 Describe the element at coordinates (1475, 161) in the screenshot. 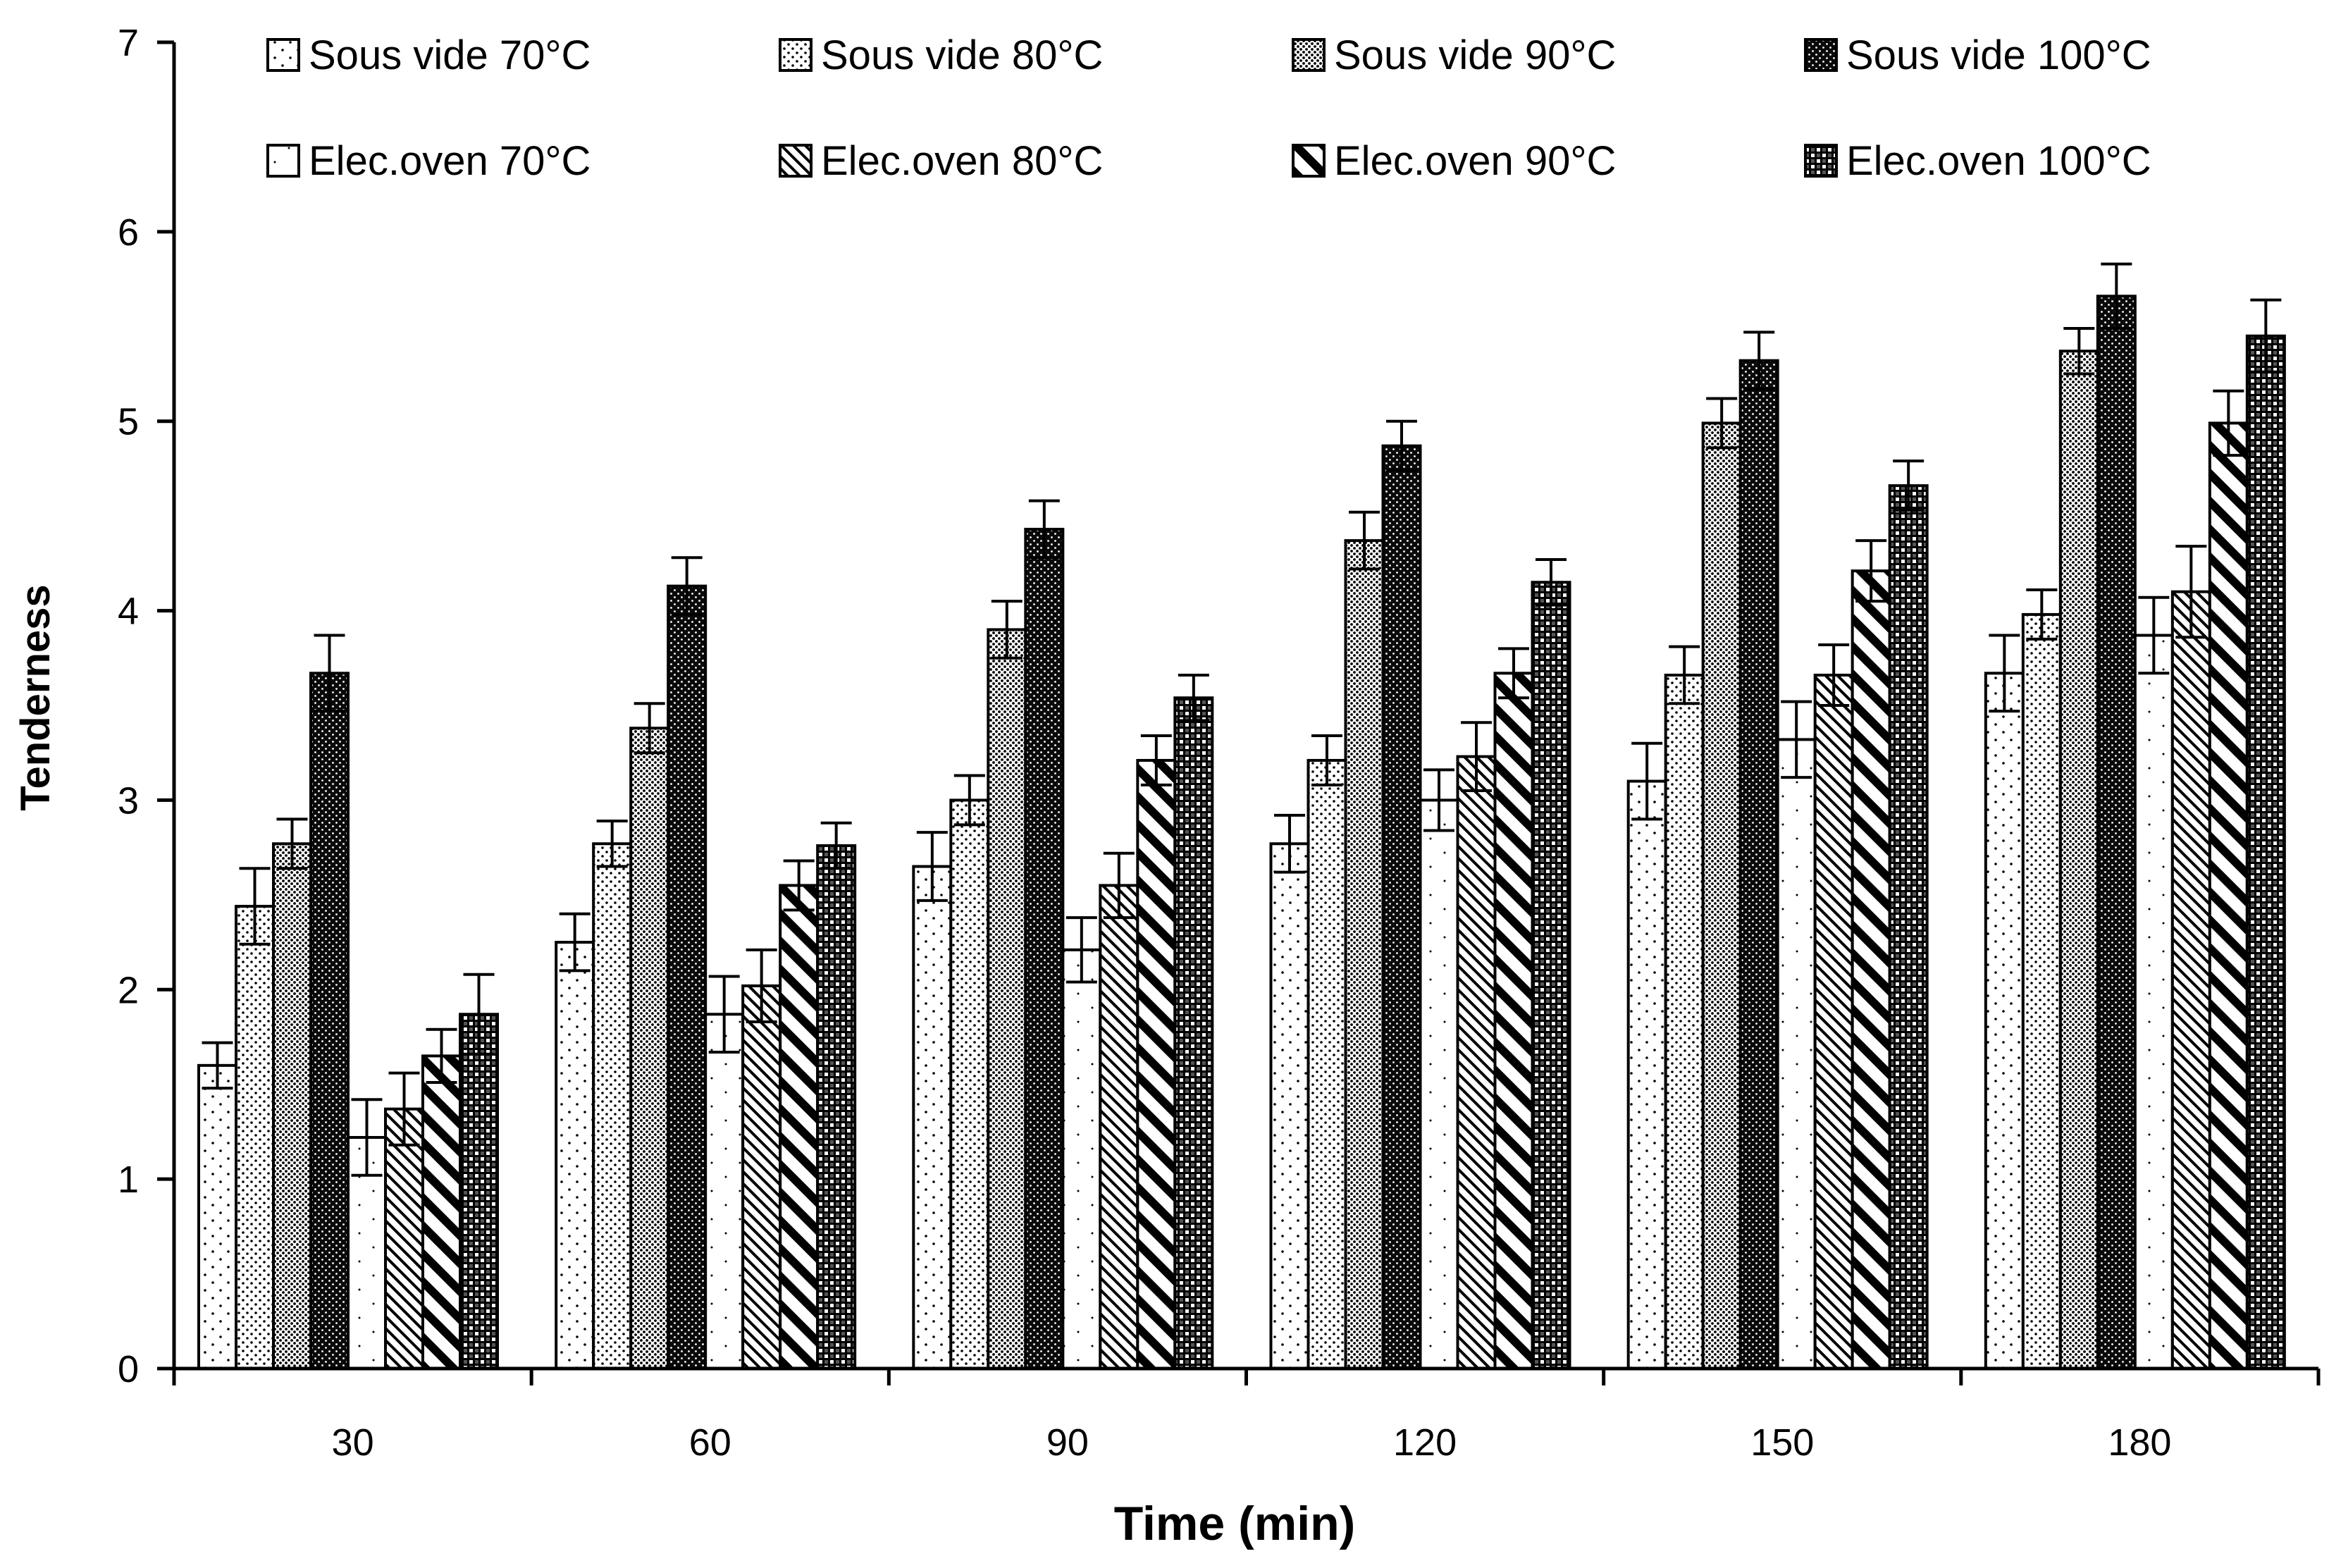

I see `legend-label: Elec.oven 90°C` at that location.